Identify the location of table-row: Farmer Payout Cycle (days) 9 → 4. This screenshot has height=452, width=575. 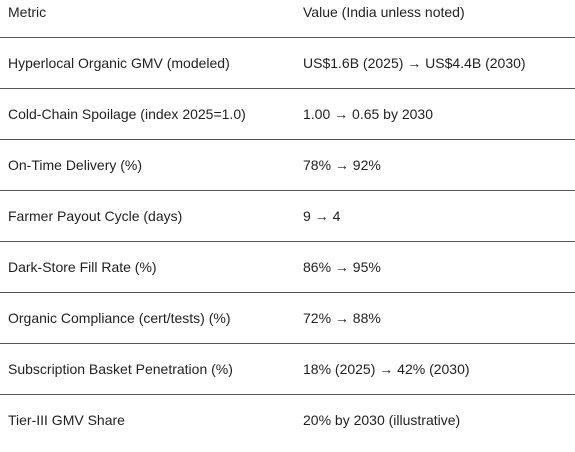
(287, 216).